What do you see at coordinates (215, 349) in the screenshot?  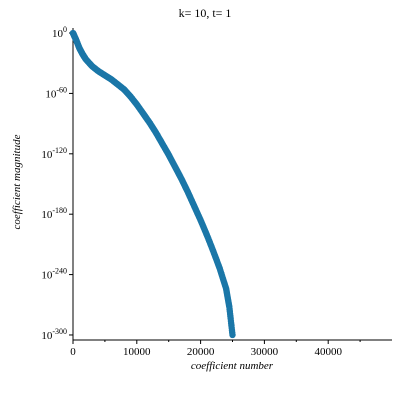 I see `x-ticks: 0 10000 20000 30000 40000` at bounding box center [215, 349].